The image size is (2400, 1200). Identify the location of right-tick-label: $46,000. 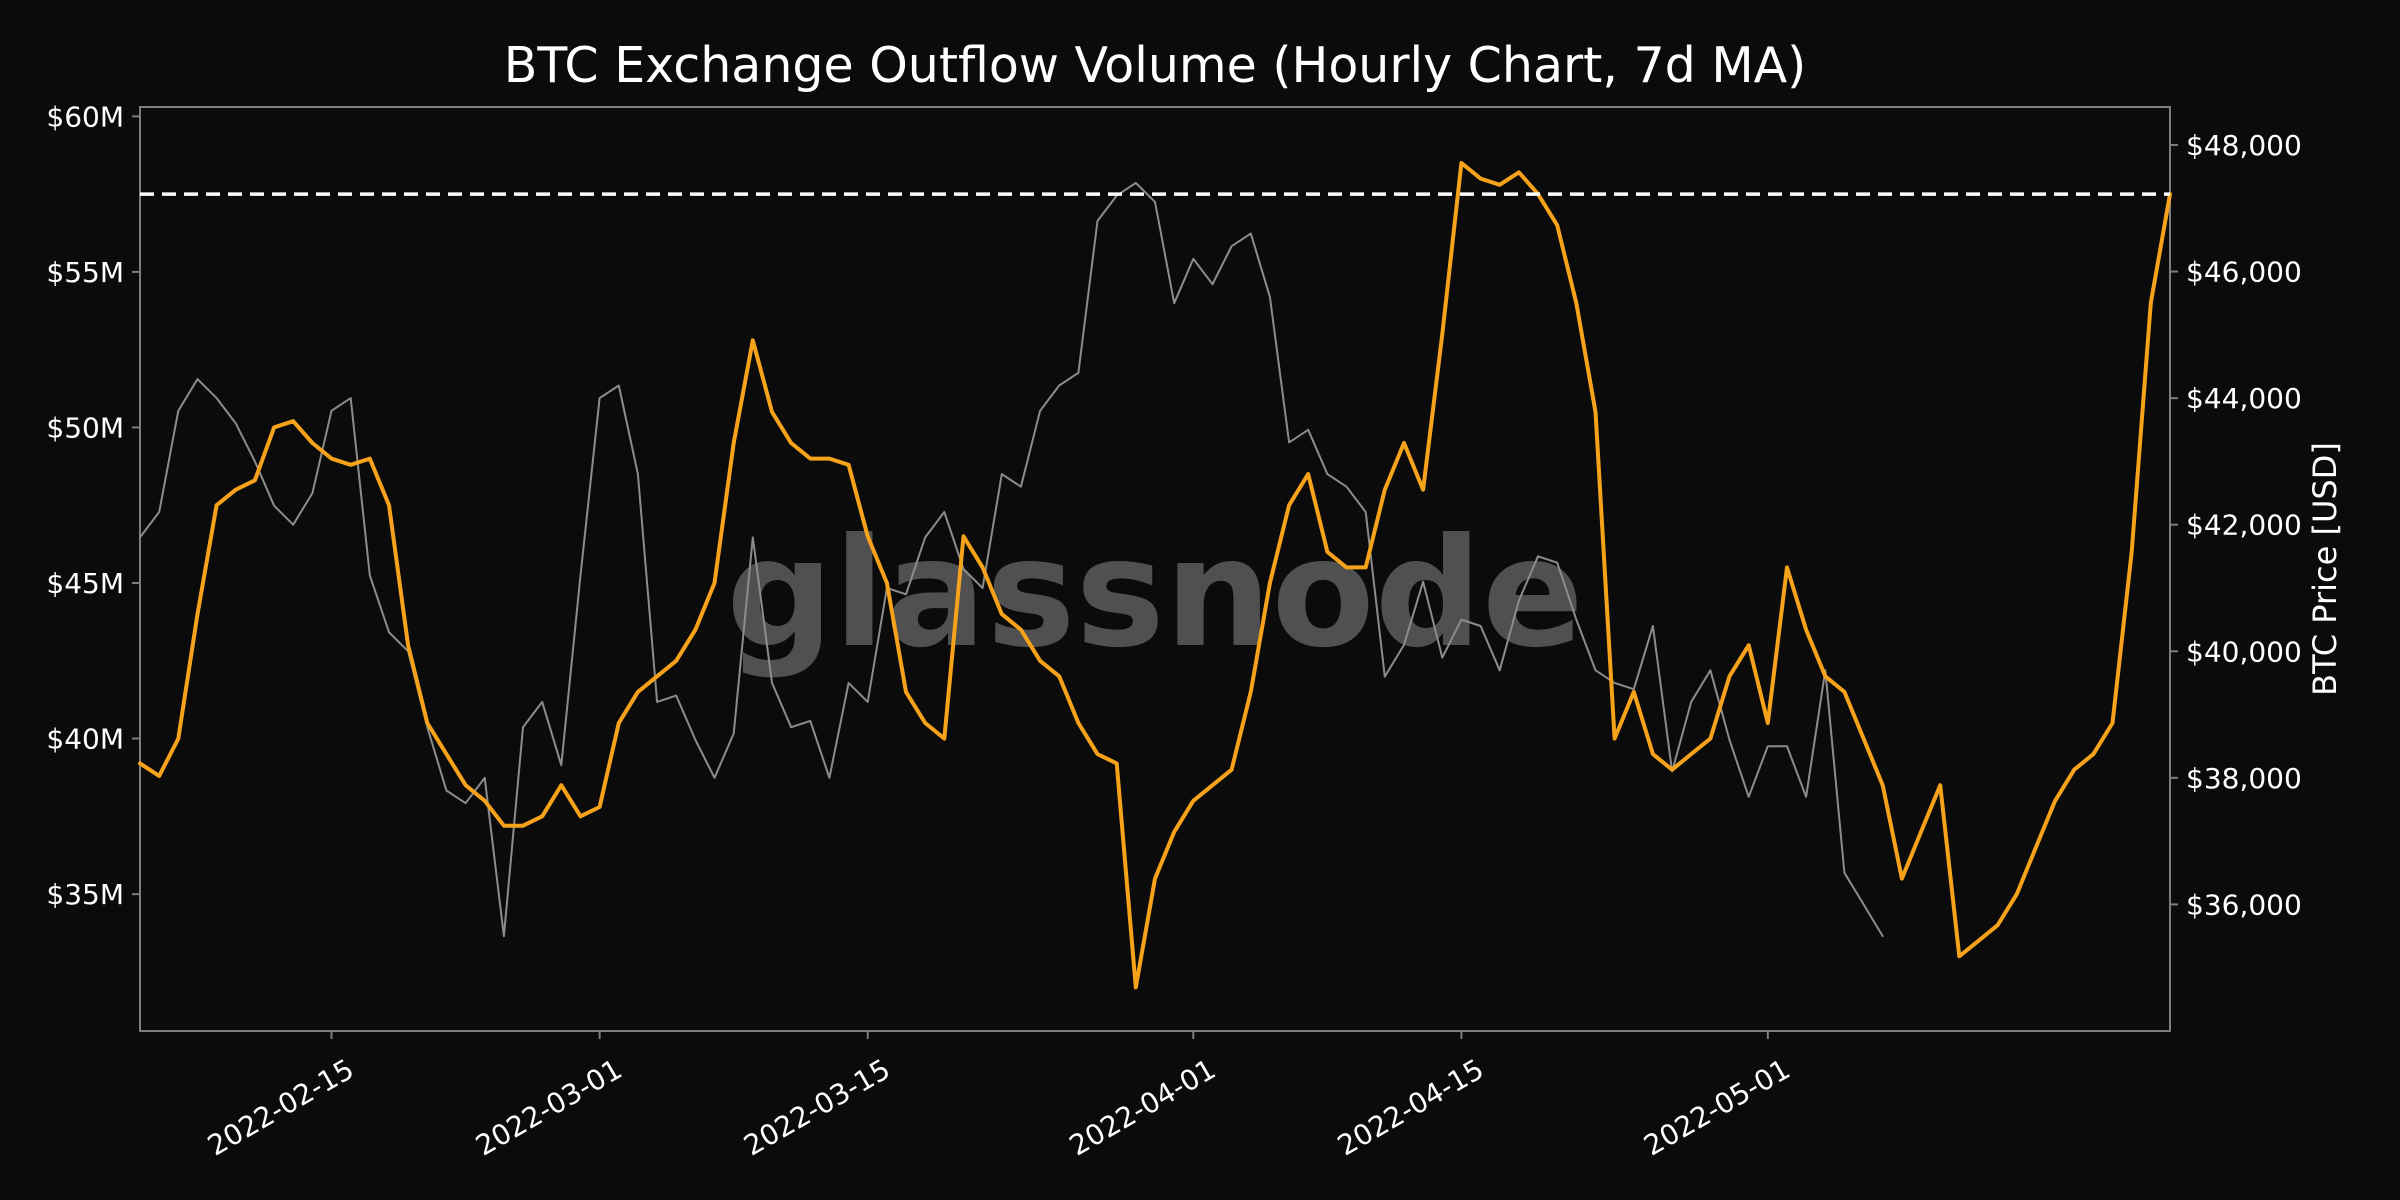
(2244, 272).